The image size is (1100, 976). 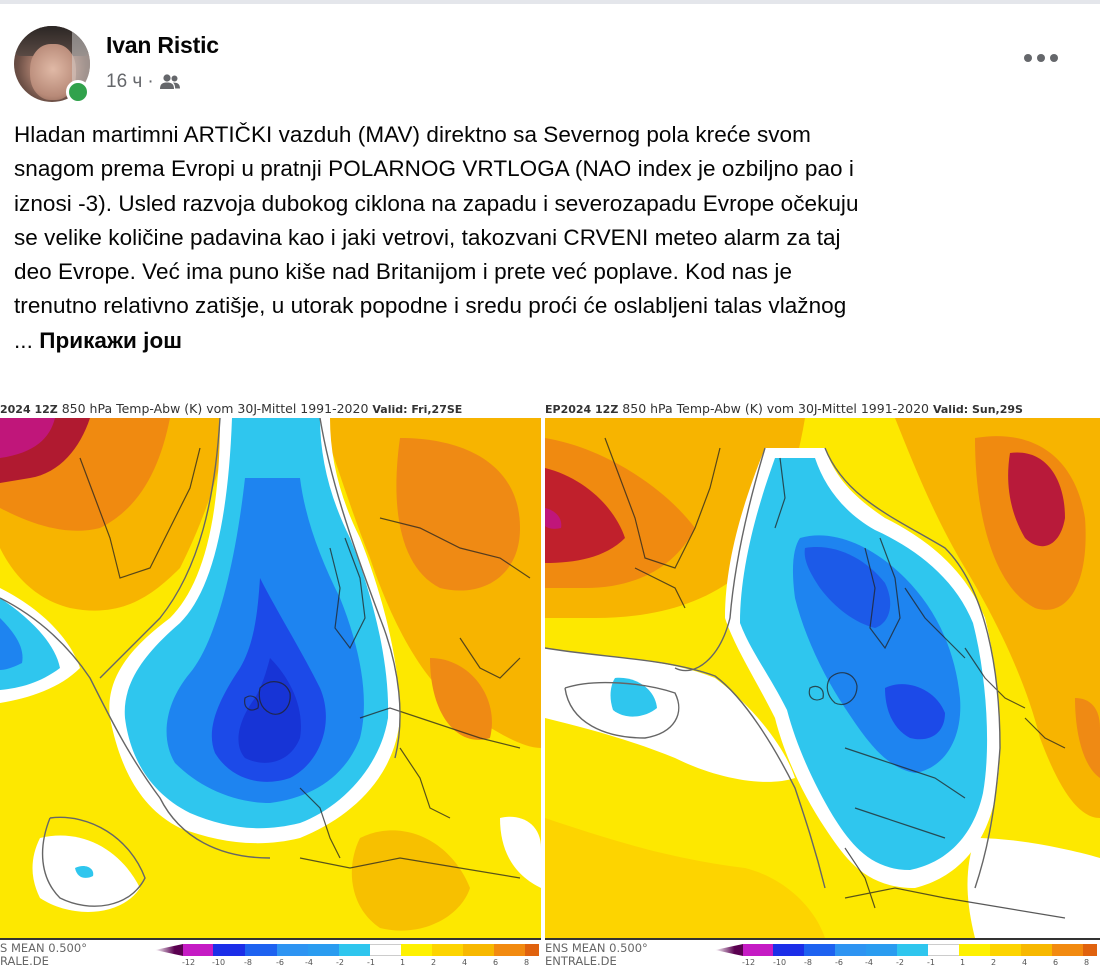 What do you see at coordinates (162, 45) in the screenshot?
I see `author-name: Ivan Ristic` at bounding box center [162, 45].